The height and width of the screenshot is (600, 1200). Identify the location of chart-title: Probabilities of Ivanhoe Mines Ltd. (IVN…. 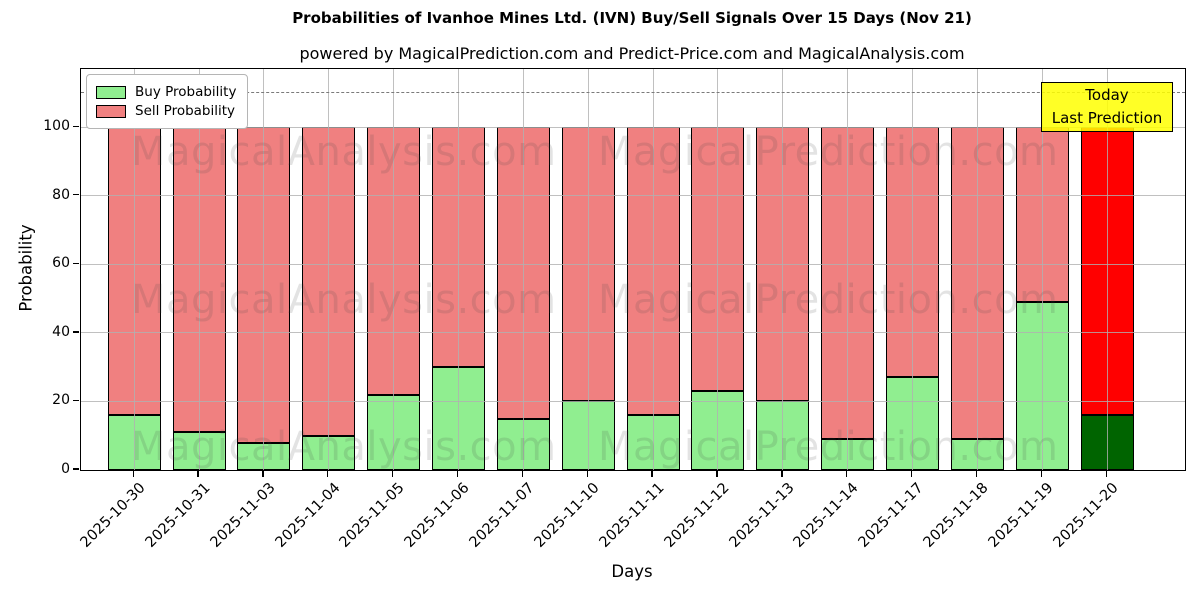
(632, 18).